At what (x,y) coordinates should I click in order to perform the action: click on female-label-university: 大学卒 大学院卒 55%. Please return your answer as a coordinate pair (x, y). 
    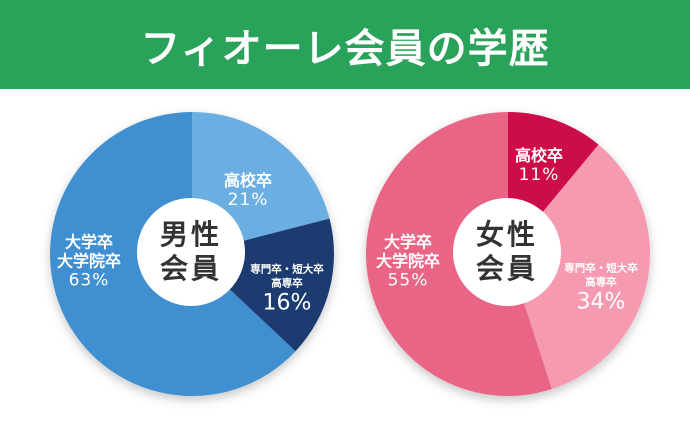
    Looking at the image, I should click on (408, 261).